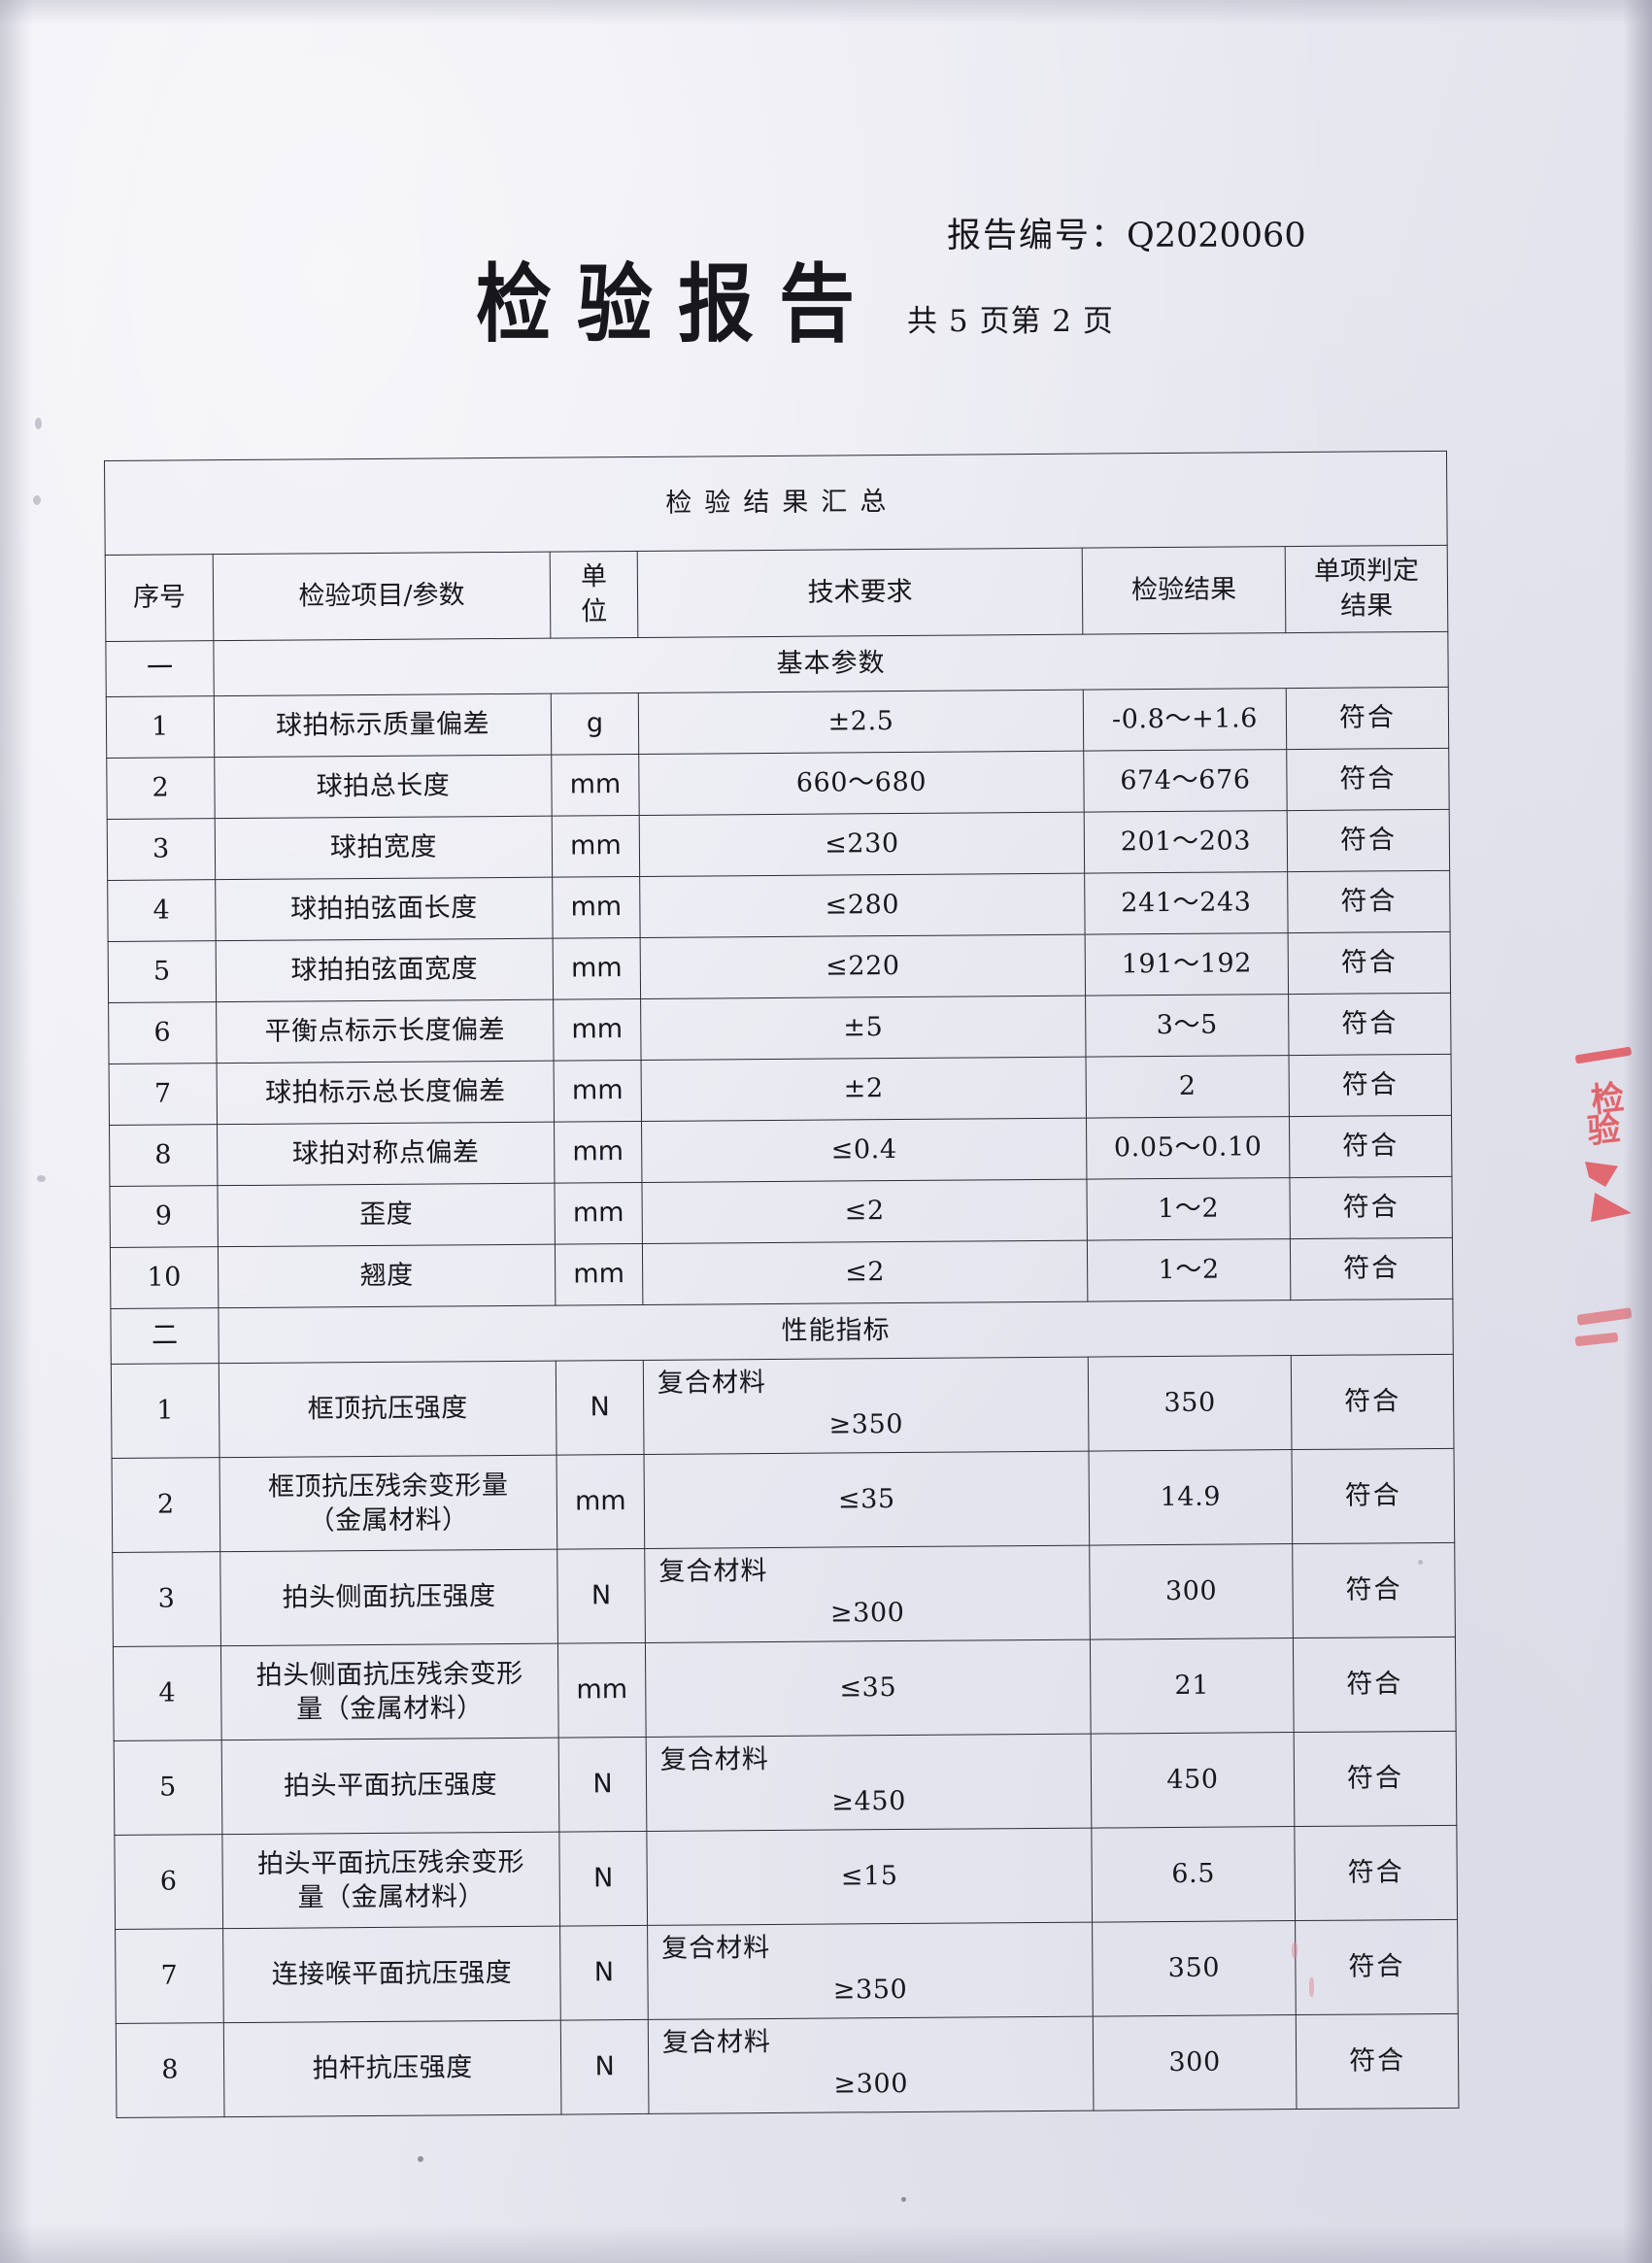 Image resolution: width=1652 pixels, height=2263 pixels. I want to click on table-row: 7 连接喉平面抗压强度 N 复合材料 ≥350 350 符合, so click(787, 1972).